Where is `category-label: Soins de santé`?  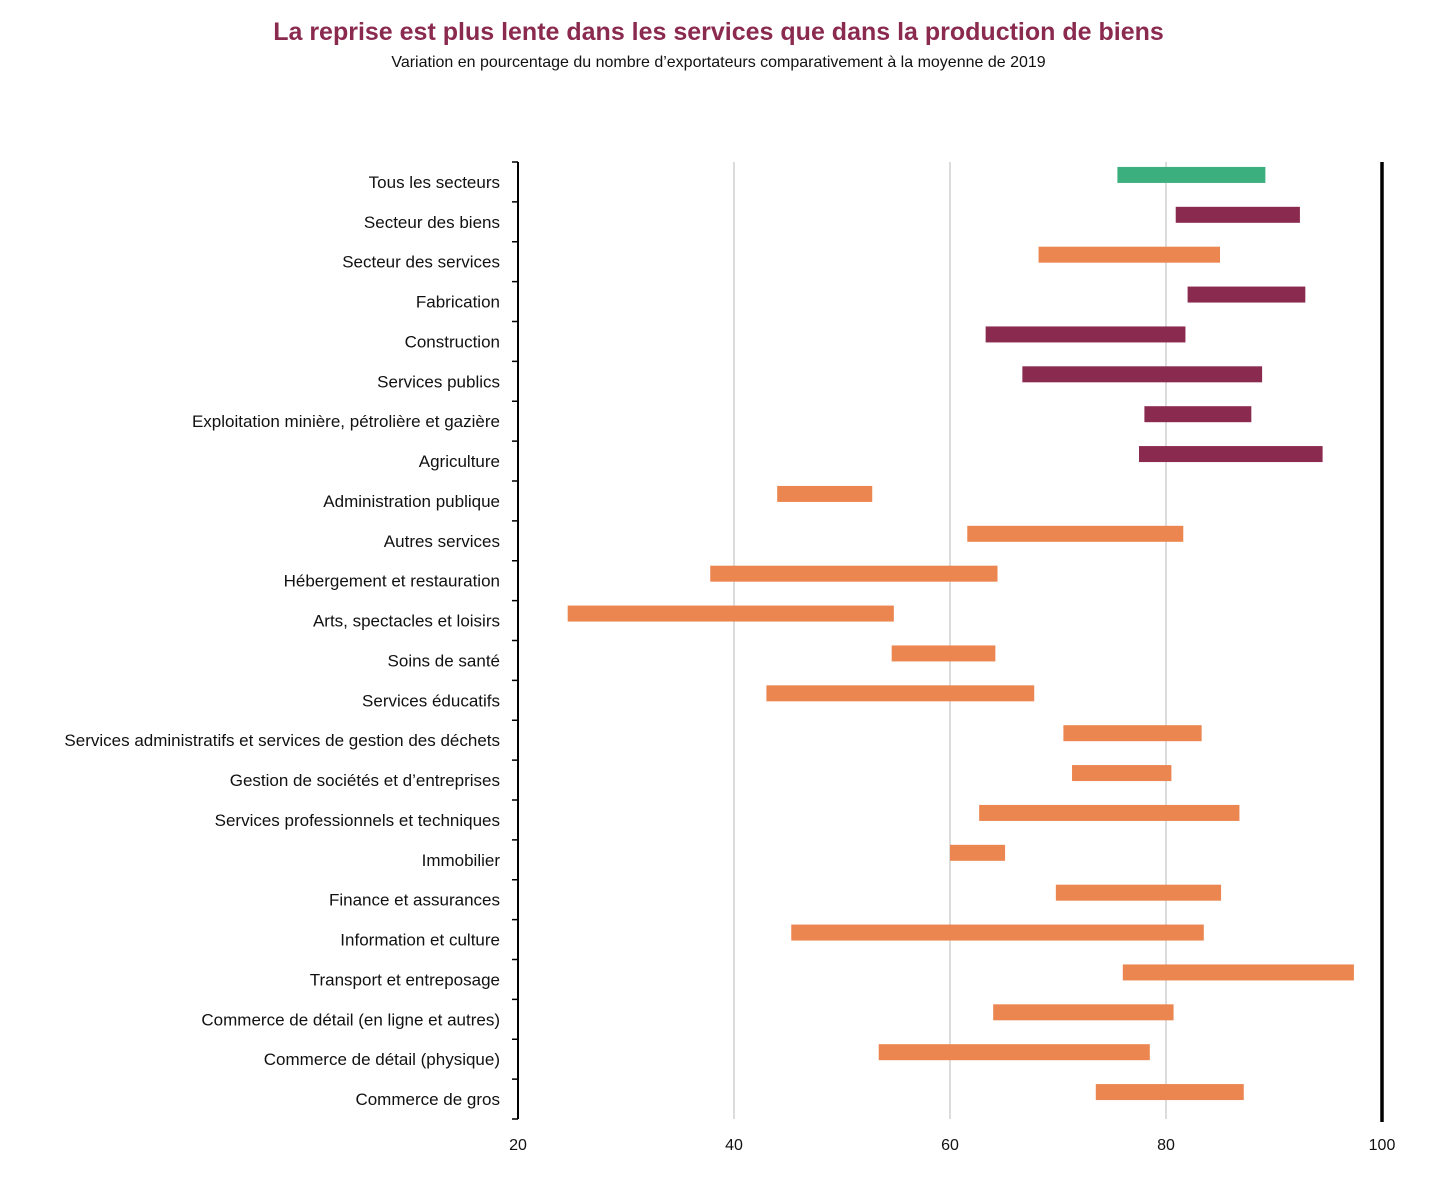 category-label: Soins de santé is located at coordinates (444, 660).